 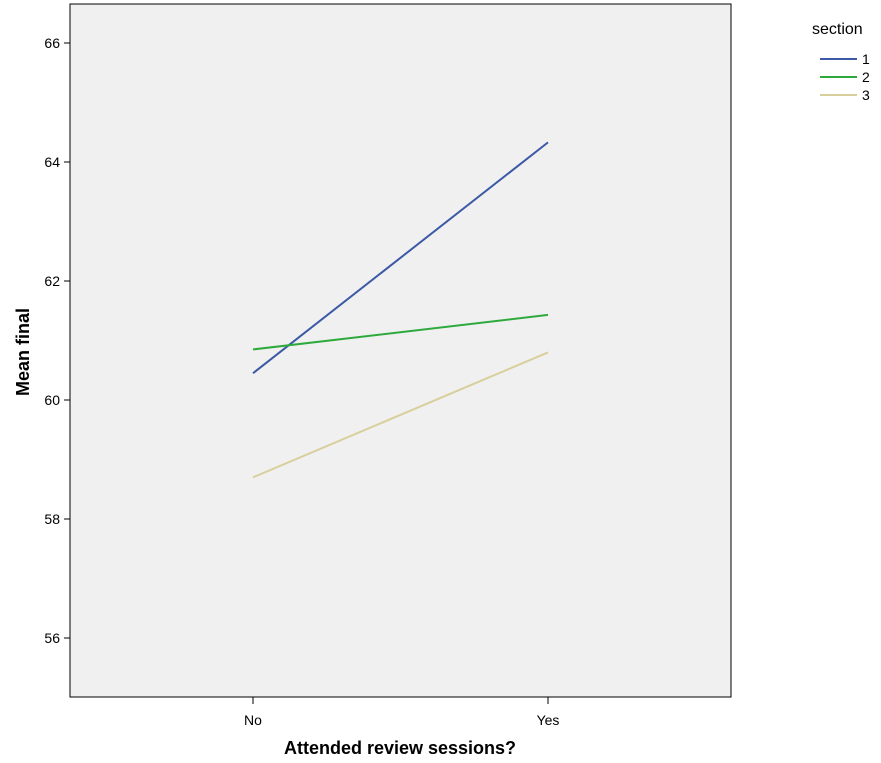 I want to click on series-lines, so click(x=400, y=310).